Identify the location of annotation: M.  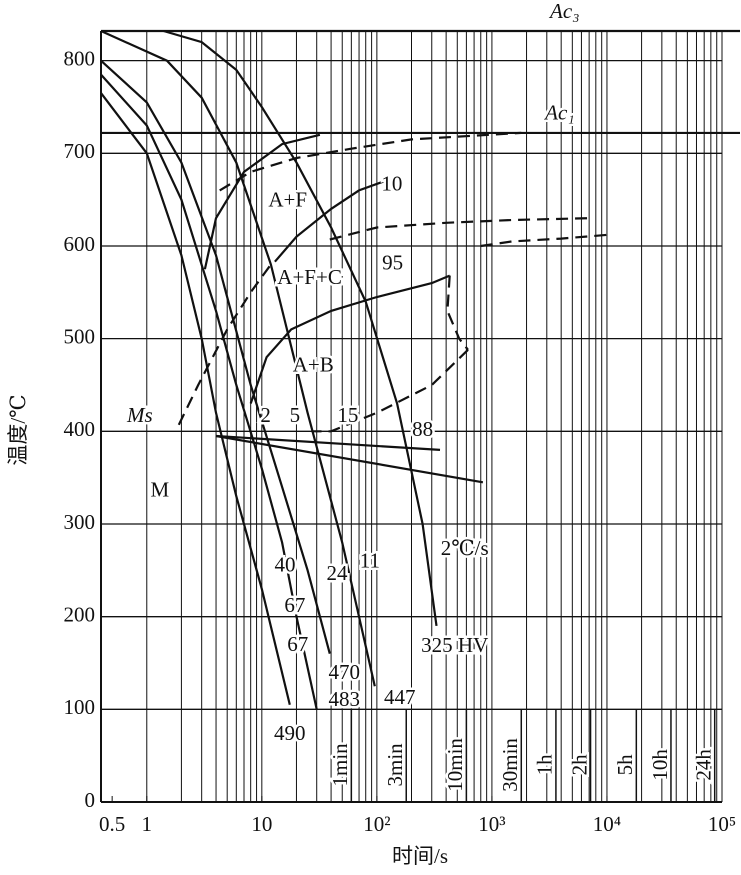
(160, 489).